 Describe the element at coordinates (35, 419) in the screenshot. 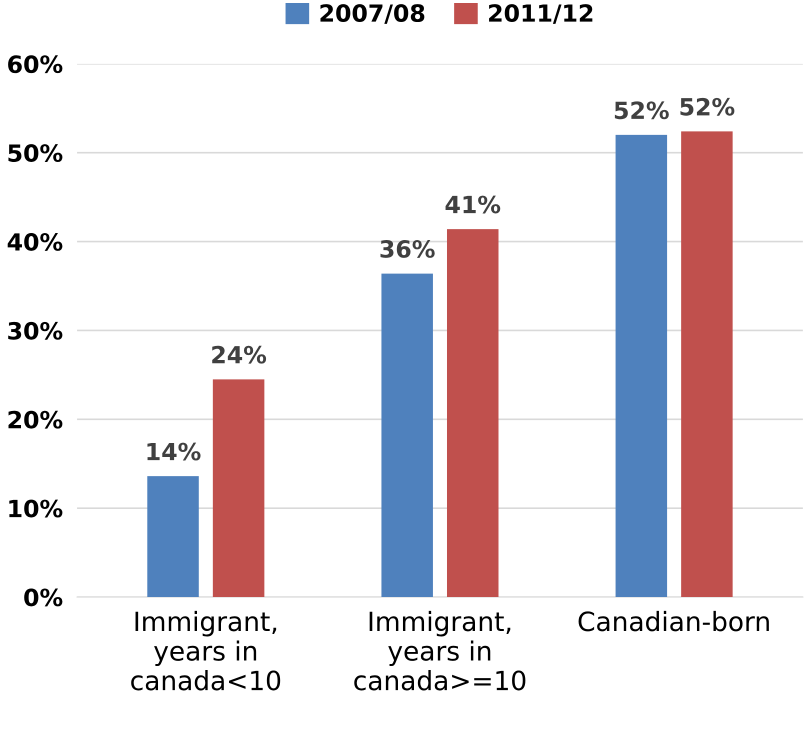

I see `y-tick-label: 20%` at that location.